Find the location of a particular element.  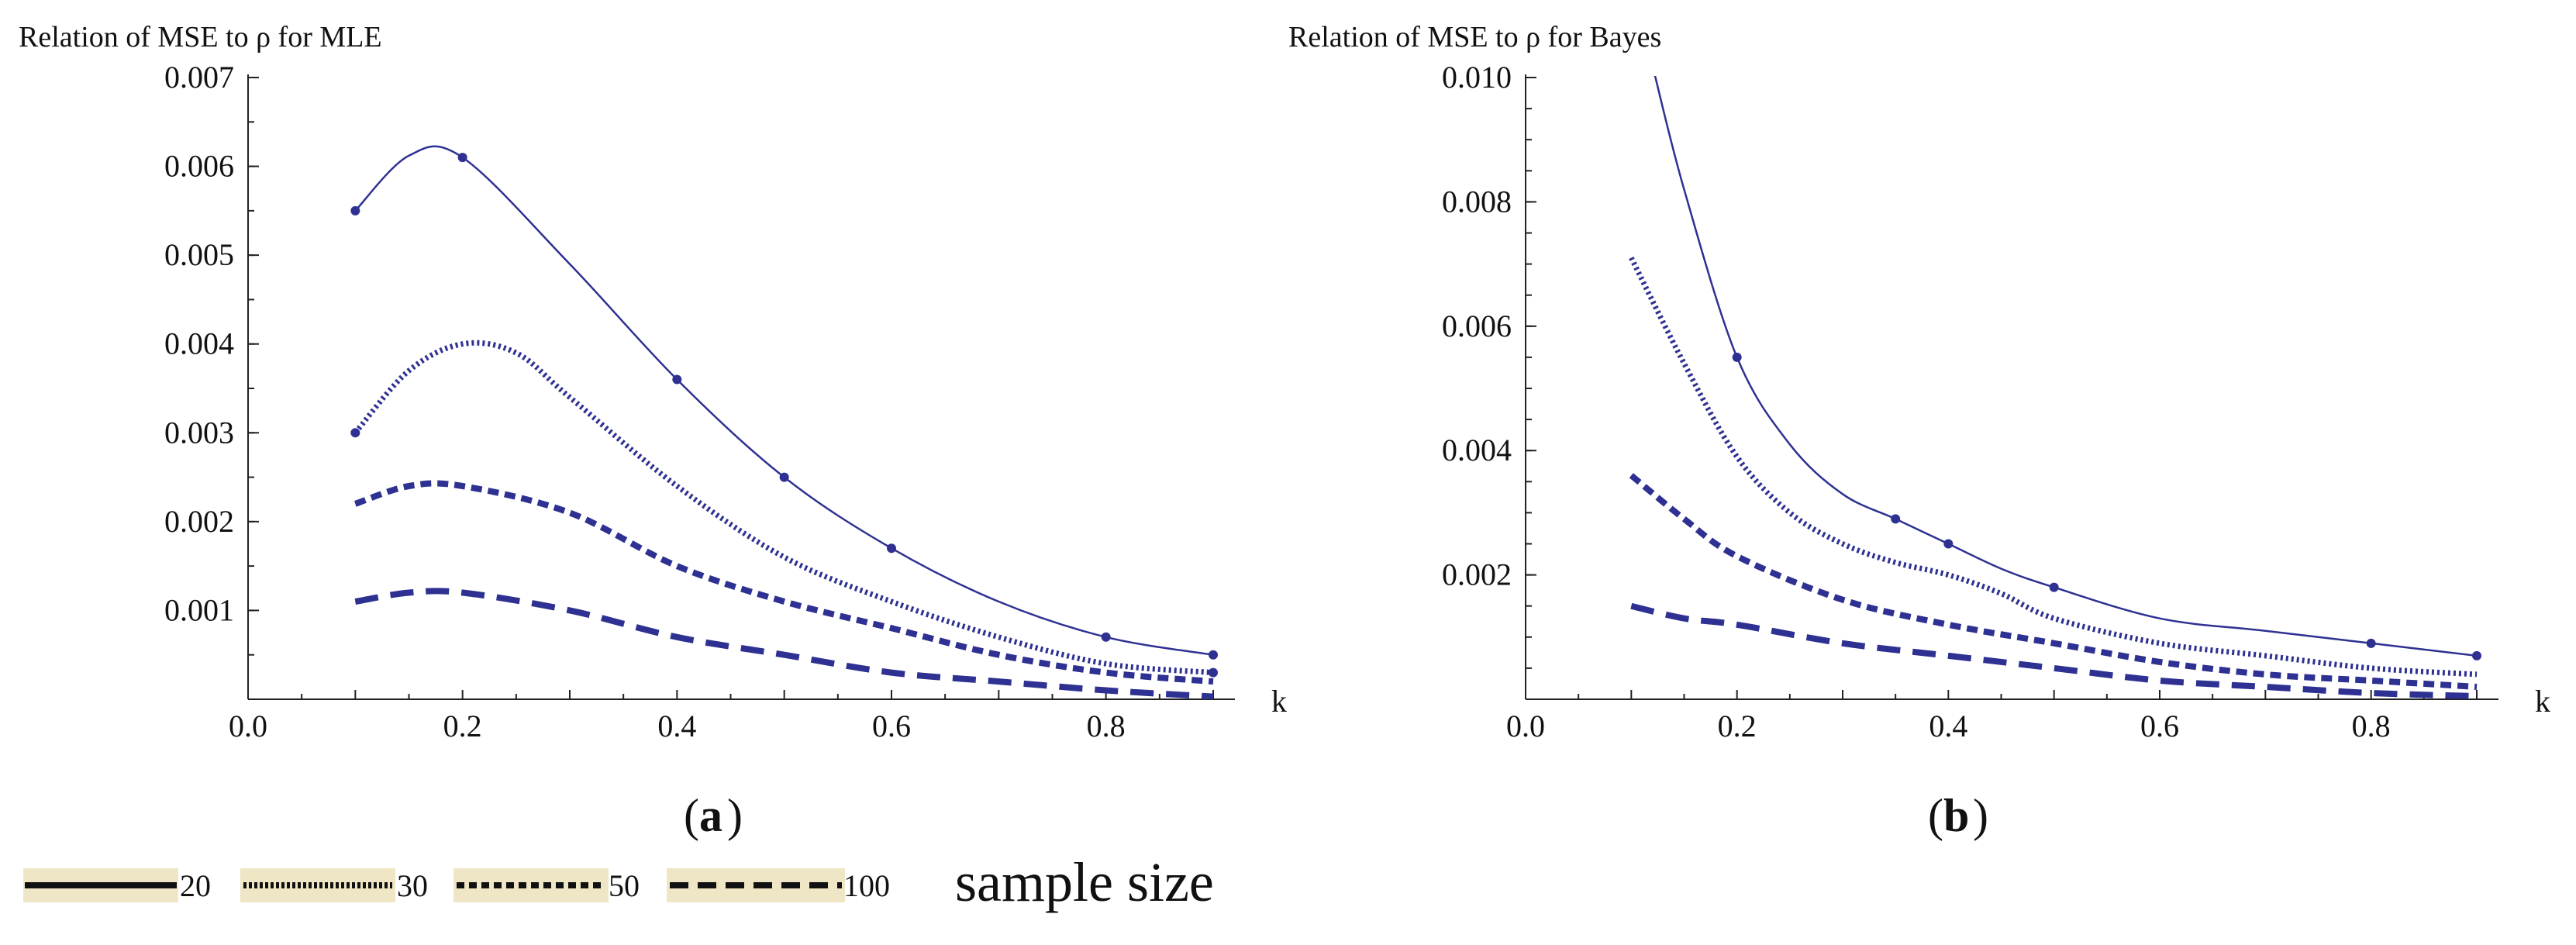

panel-b-x-tick-label: 0.2 is located at coordinates (1737, 726).